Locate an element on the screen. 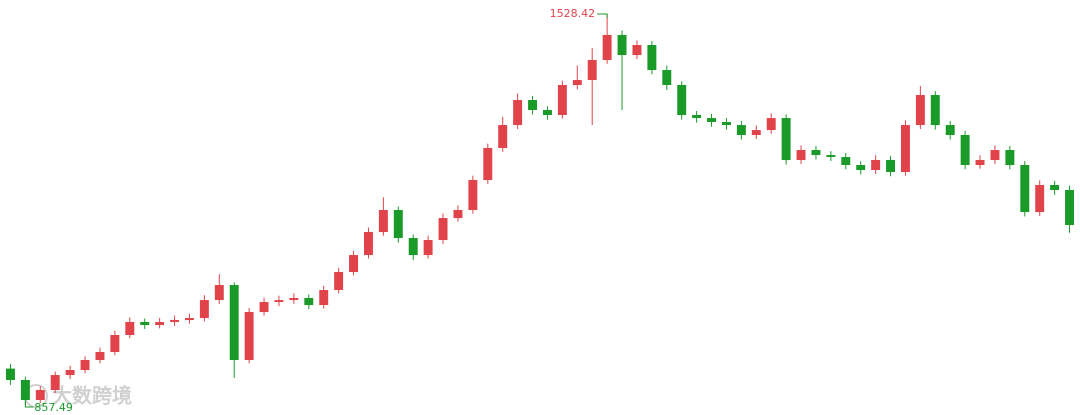  watermark: 大数跨境 is located at coordinates (78, 396).